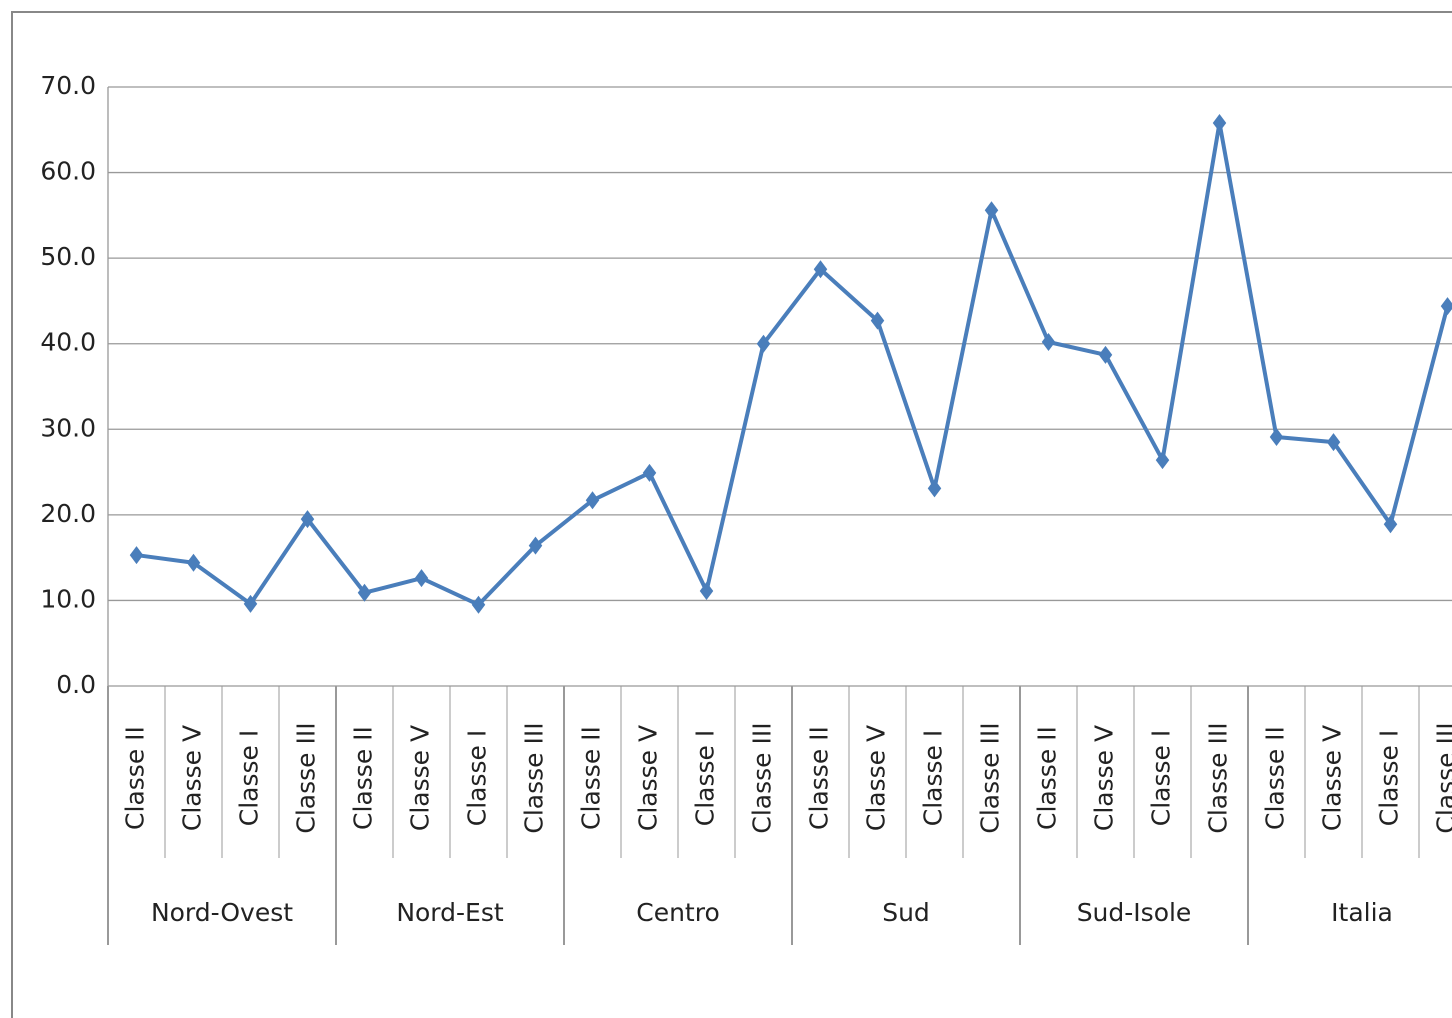 This screenshot has width=1452, height=1018. What do you see at coordinates (222, 912) in the screenshot?
I see `group-label: Nord-Ovest` at bounding box center [222, 912].